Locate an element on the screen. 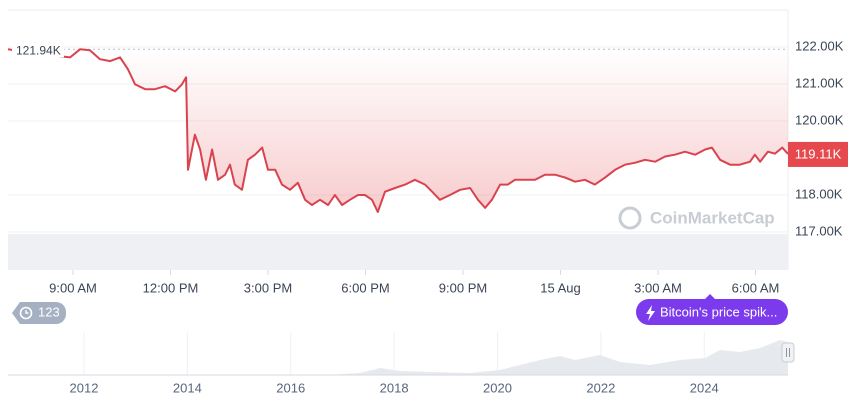  clock-icon is located at coordinates (26, 313).